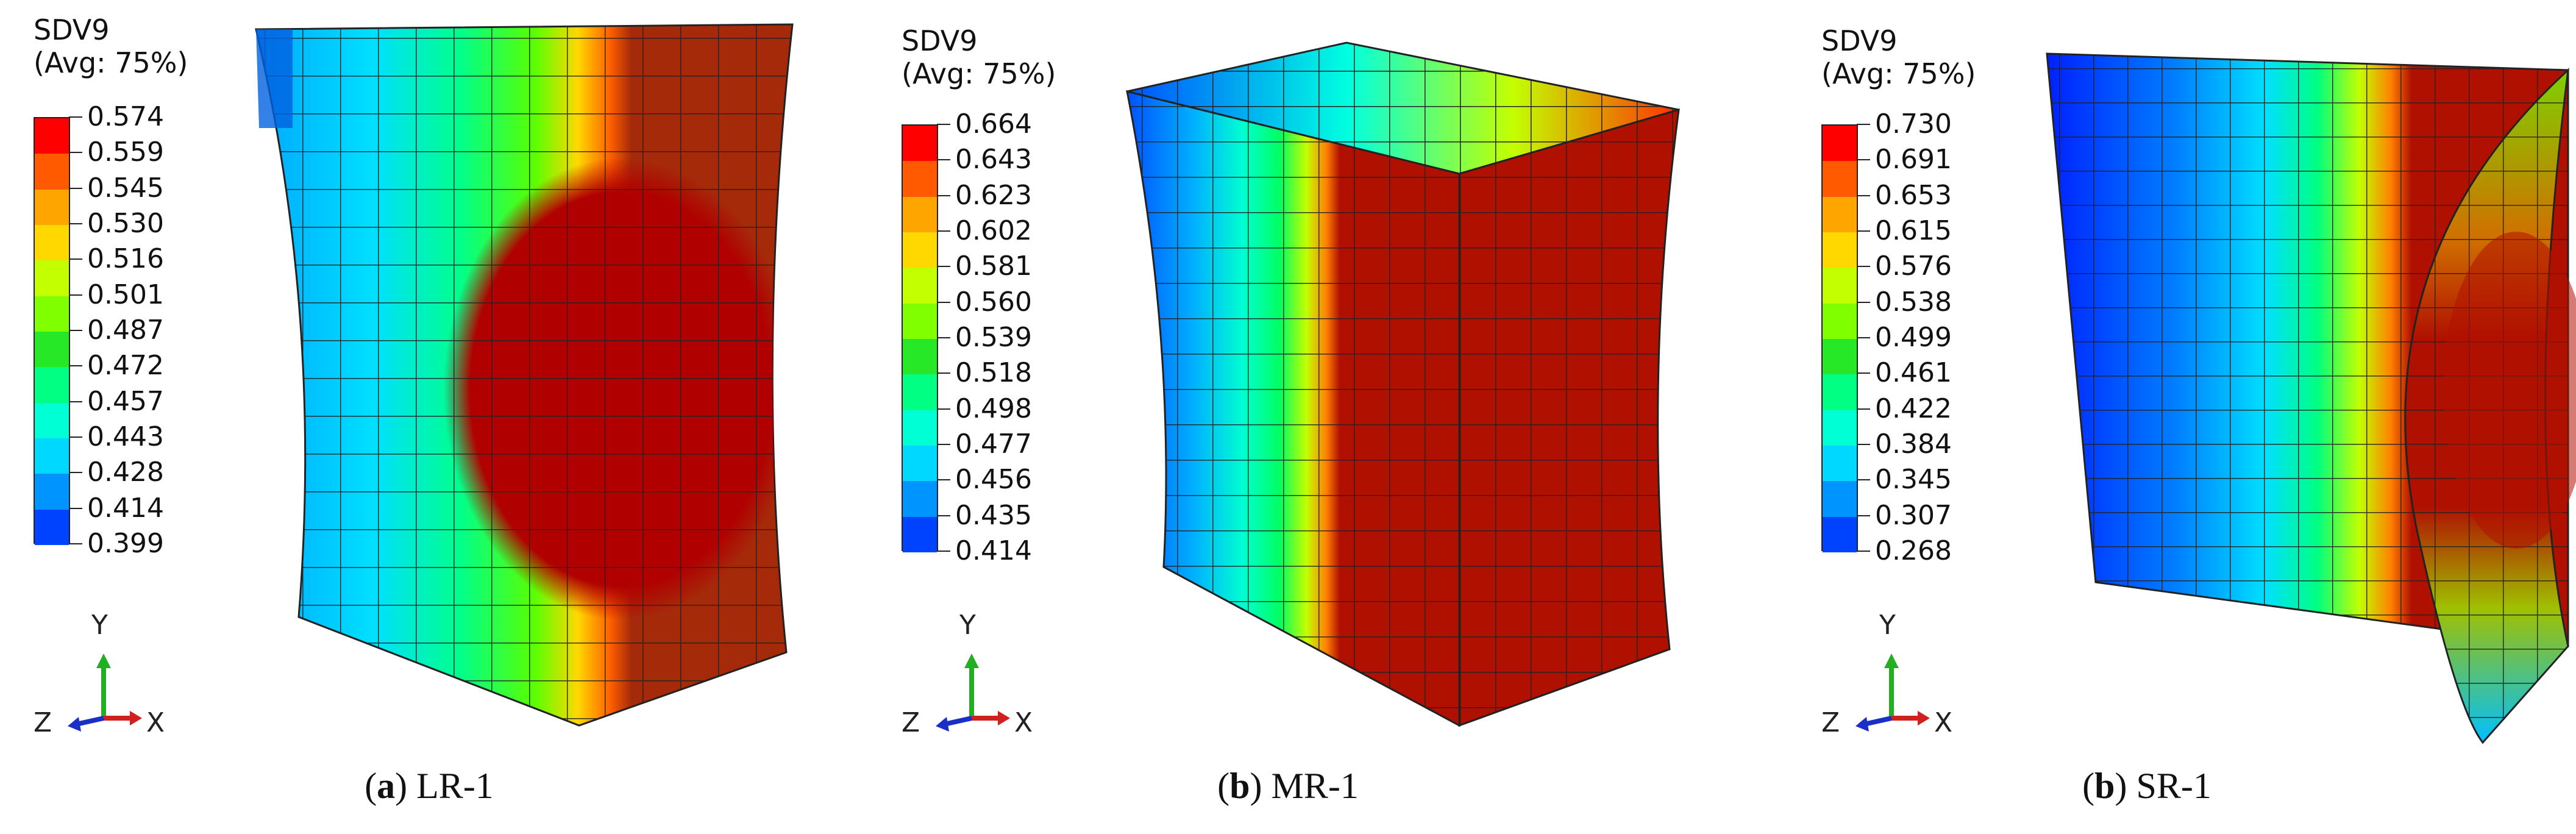 This screenshot has width=2576, height=834. What do you see at coordinates (993, 444) in the screenshot?
I see `legend-value: 0.477` at bounding box center [993, 444].